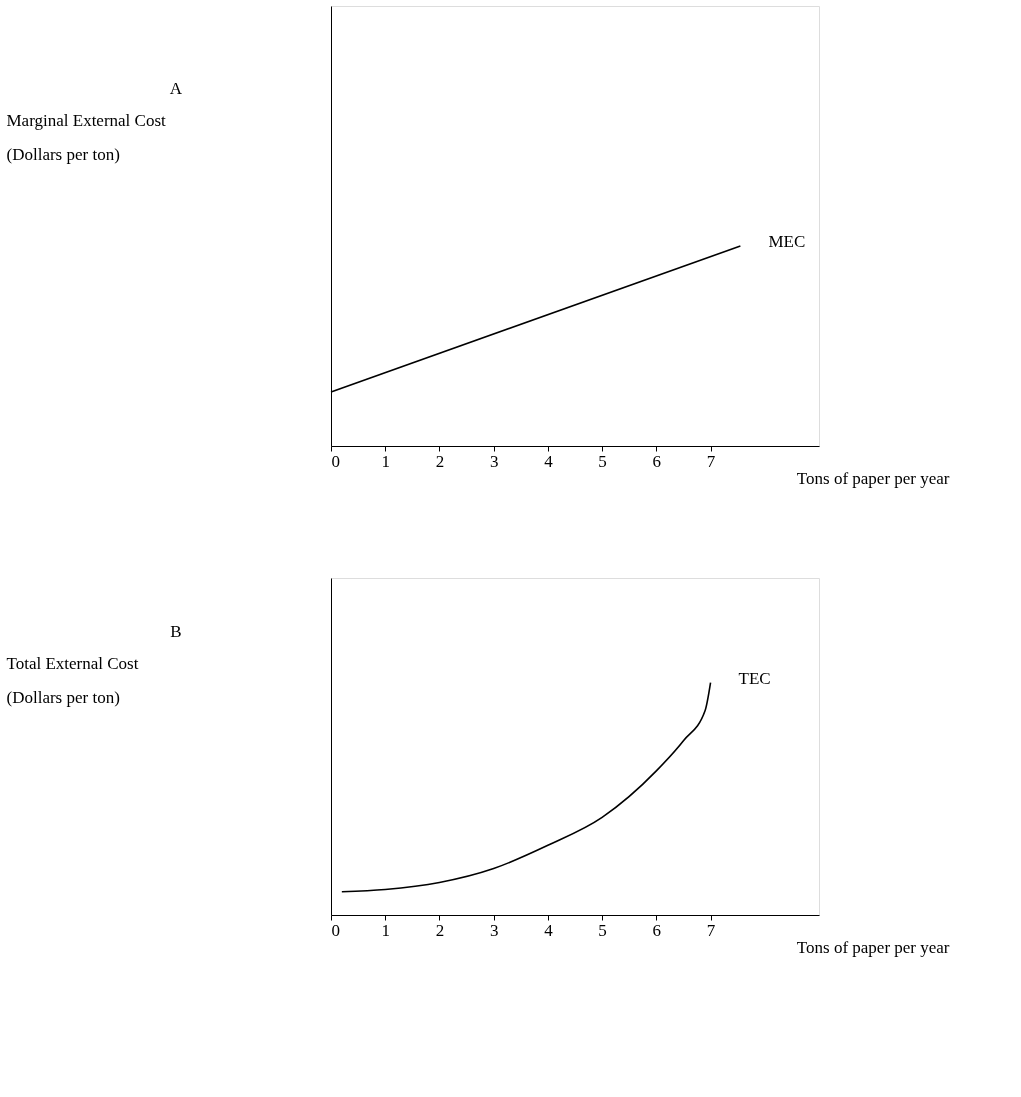 Image resolution: width=1021 pixels, height=1097 pixels. I want to click on text: B, so click(176, 632).